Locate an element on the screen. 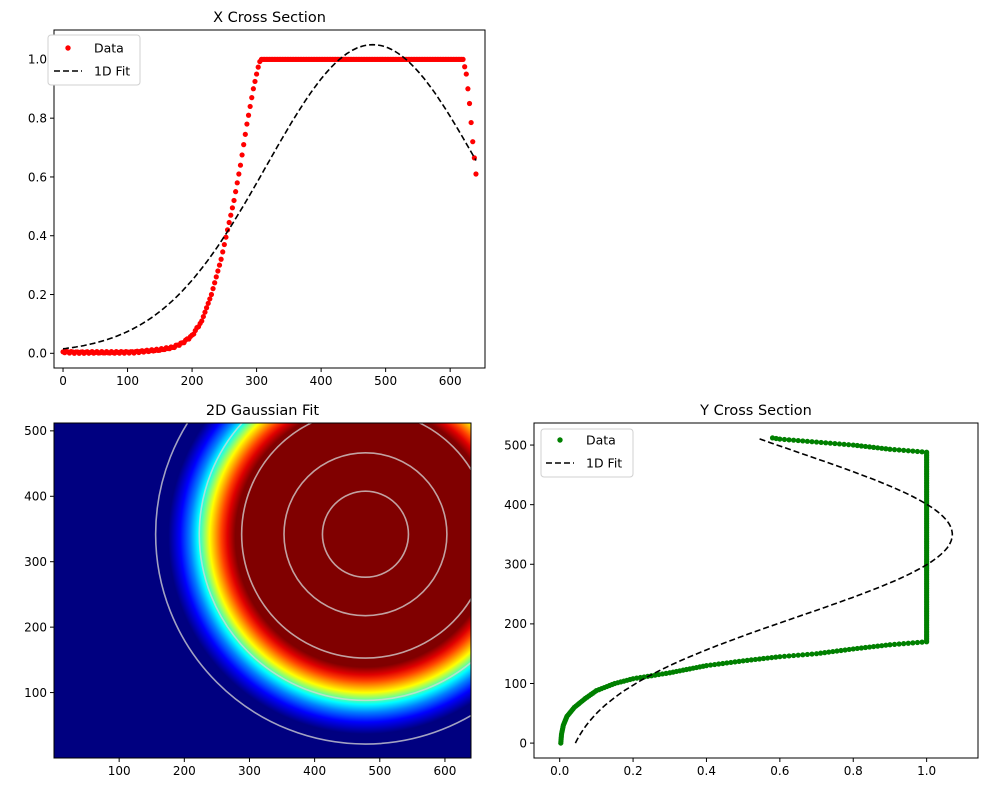 The height and width of the screenshot is (790, 986). img-xtick-label: 200 is located at coordinates (184, 771).